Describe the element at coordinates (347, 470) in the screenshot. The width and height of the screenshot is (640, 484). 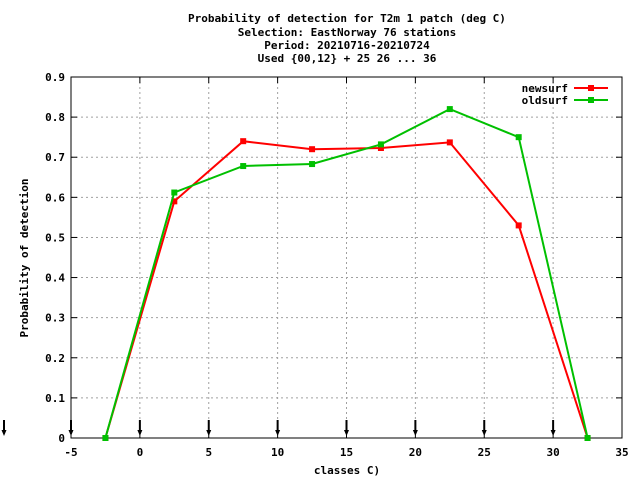
I see `x-axis-label: classes C)` at that location.